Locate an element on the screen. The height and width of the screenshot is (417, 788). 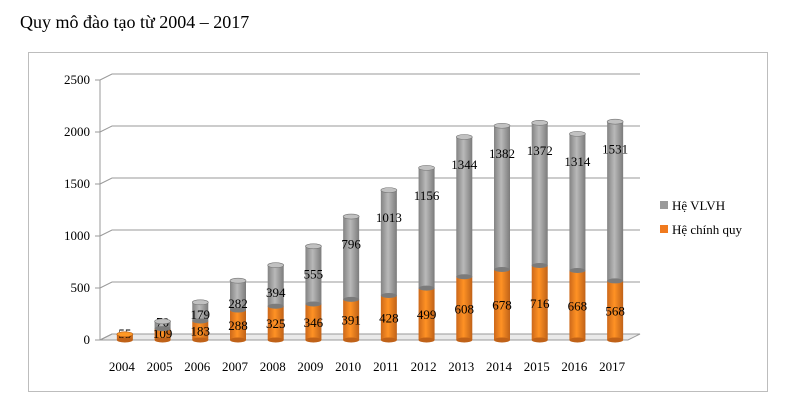
bar-Hệ VLVH-2011 is located at coordinates (388, 243).